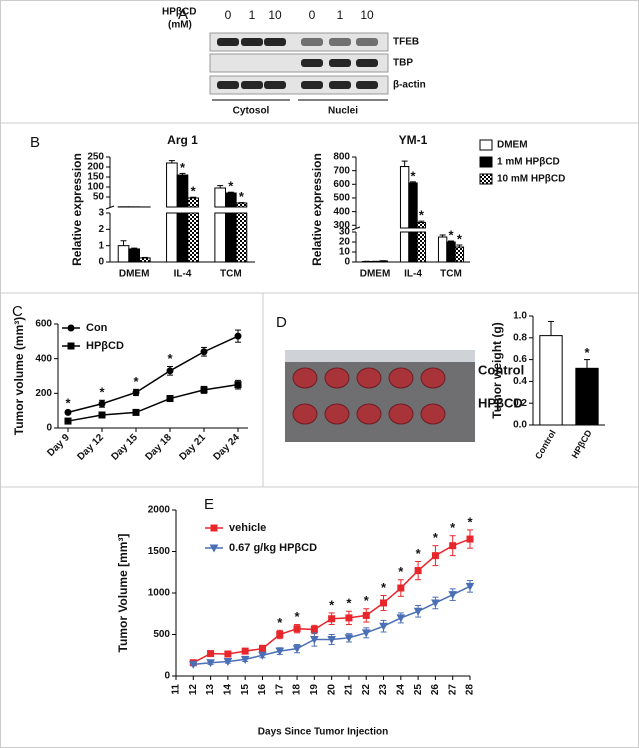 This screenshot has height=748, width=639. What do you see at coordinates (356, 228) in the screenshot?
I see `axis-break` at bounding box center [356, 228].